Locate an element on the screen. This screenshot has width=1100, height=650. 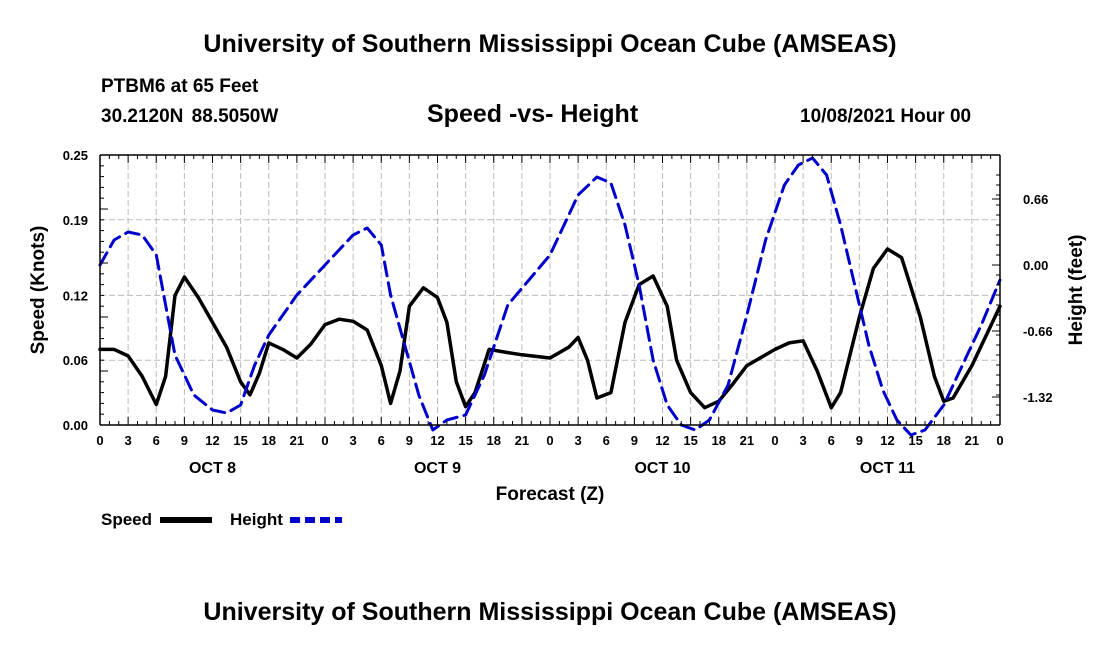
y-tick-label: 0.00 is located at coordinates (75, 425).